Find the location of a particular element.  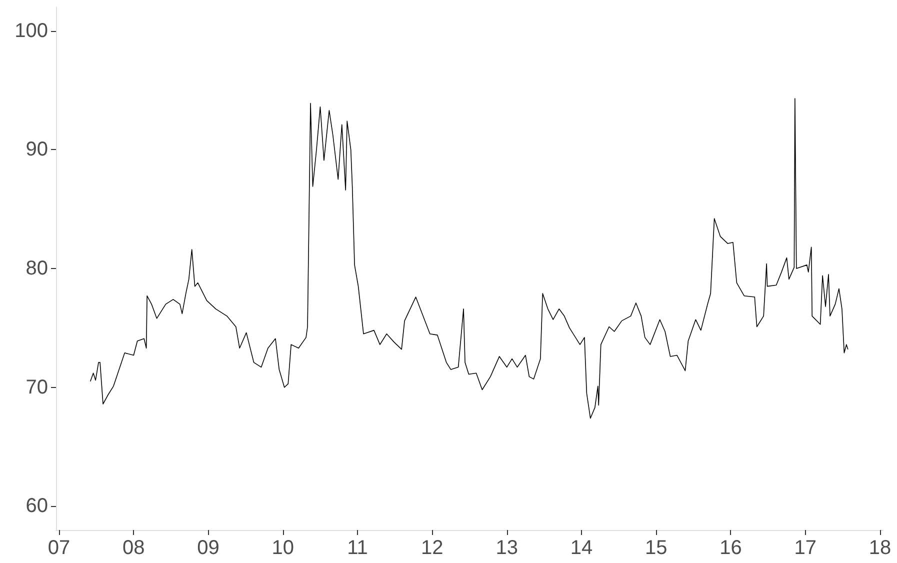

x-tick-label: 13 is located at coordinates (507, 548).